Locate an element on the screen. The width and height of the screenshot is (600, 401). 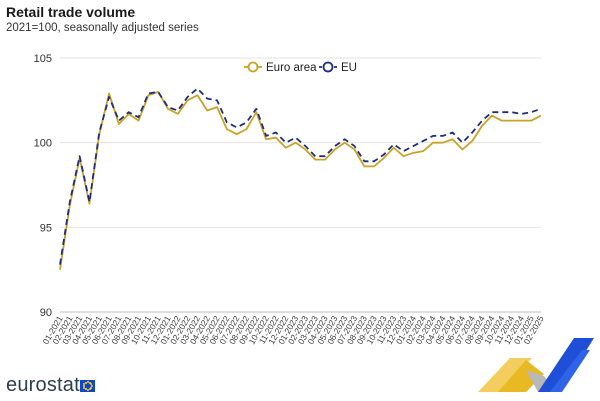
legend: Euro area EU is located at coordinates (300, 67).